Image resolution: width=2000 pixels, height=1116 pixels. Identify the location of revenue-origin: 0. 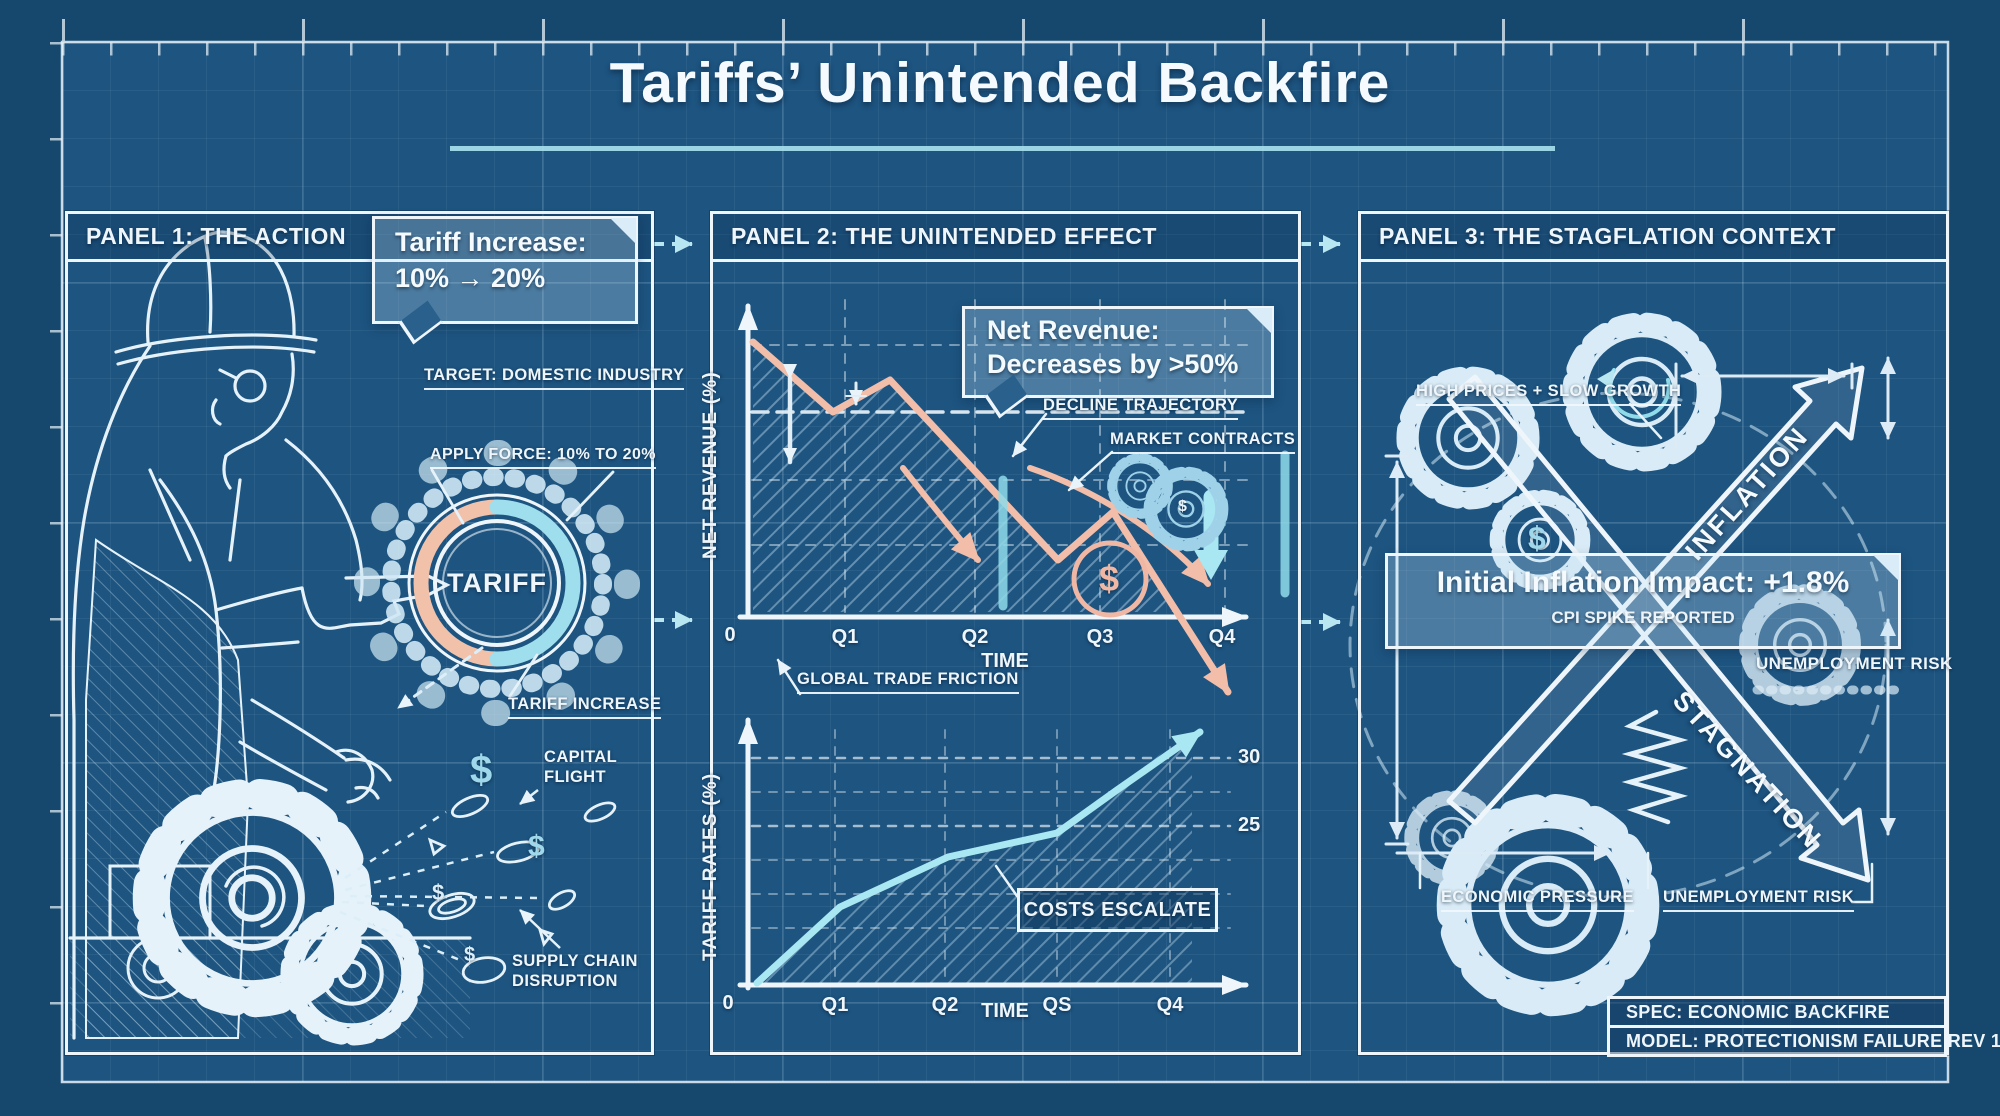
(730, 635).